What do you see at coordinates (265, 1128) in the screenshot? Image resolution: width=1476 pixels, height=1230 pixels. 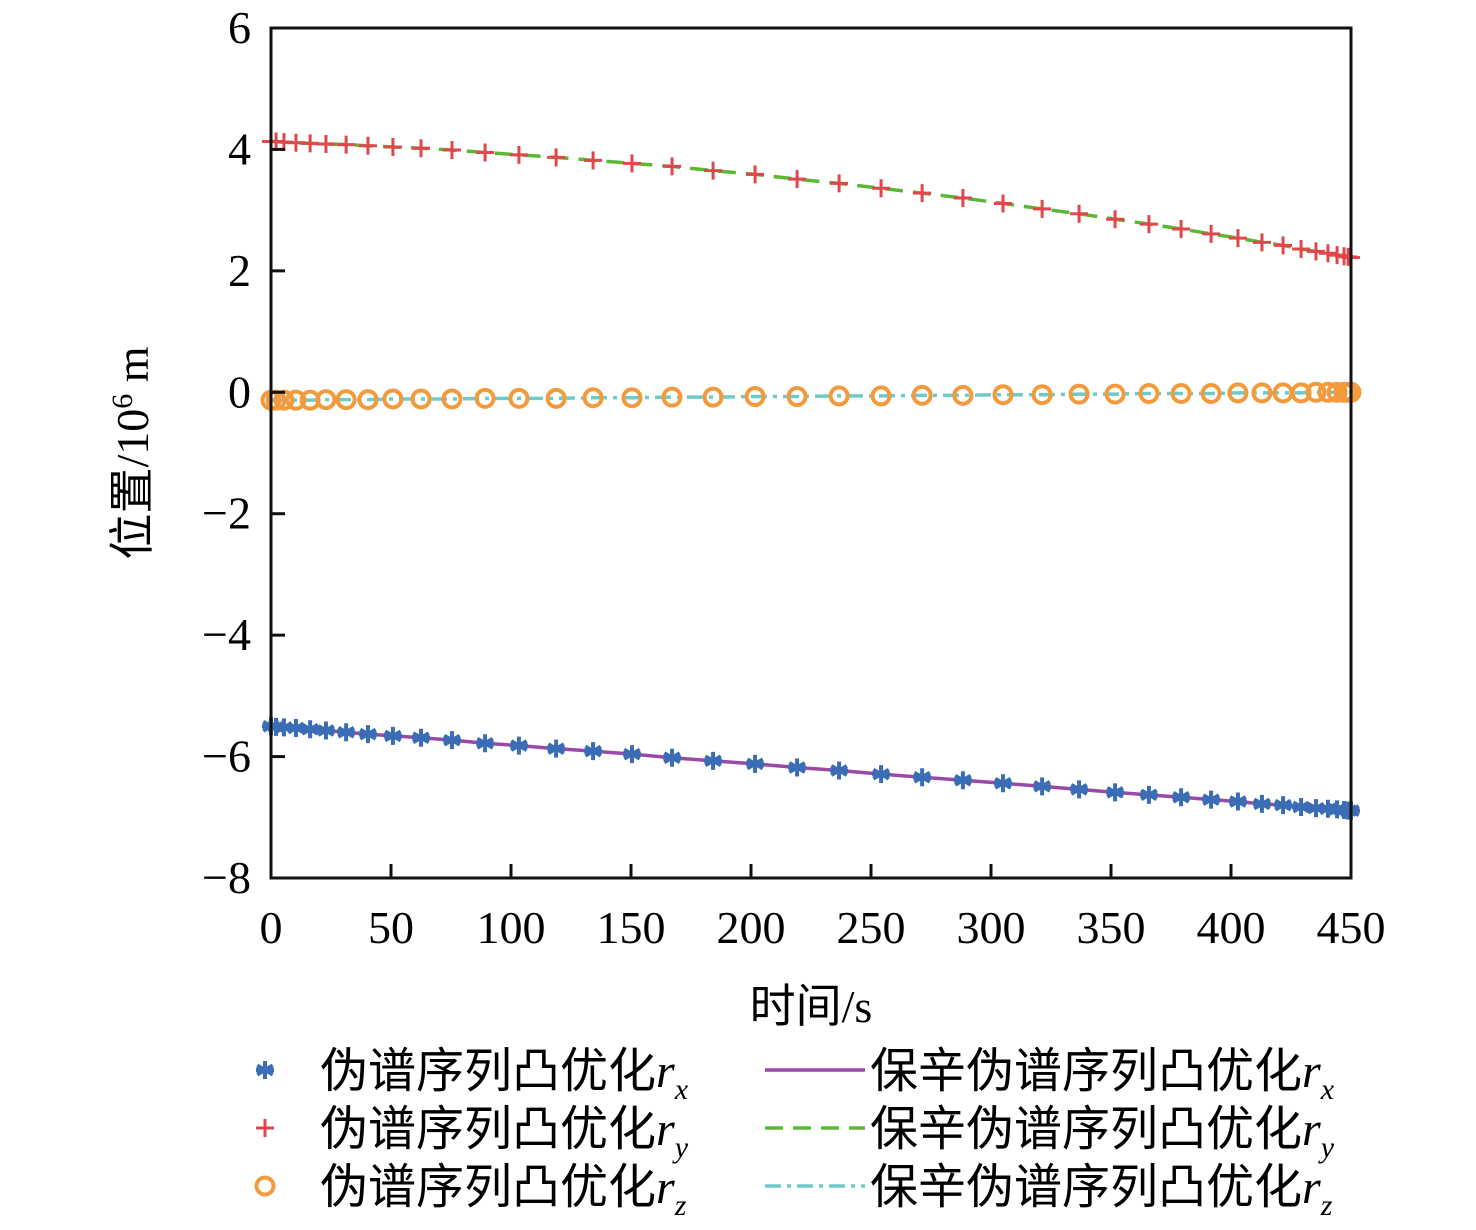 I see `legend-marker-plus` at bounding box center [265, 1128].